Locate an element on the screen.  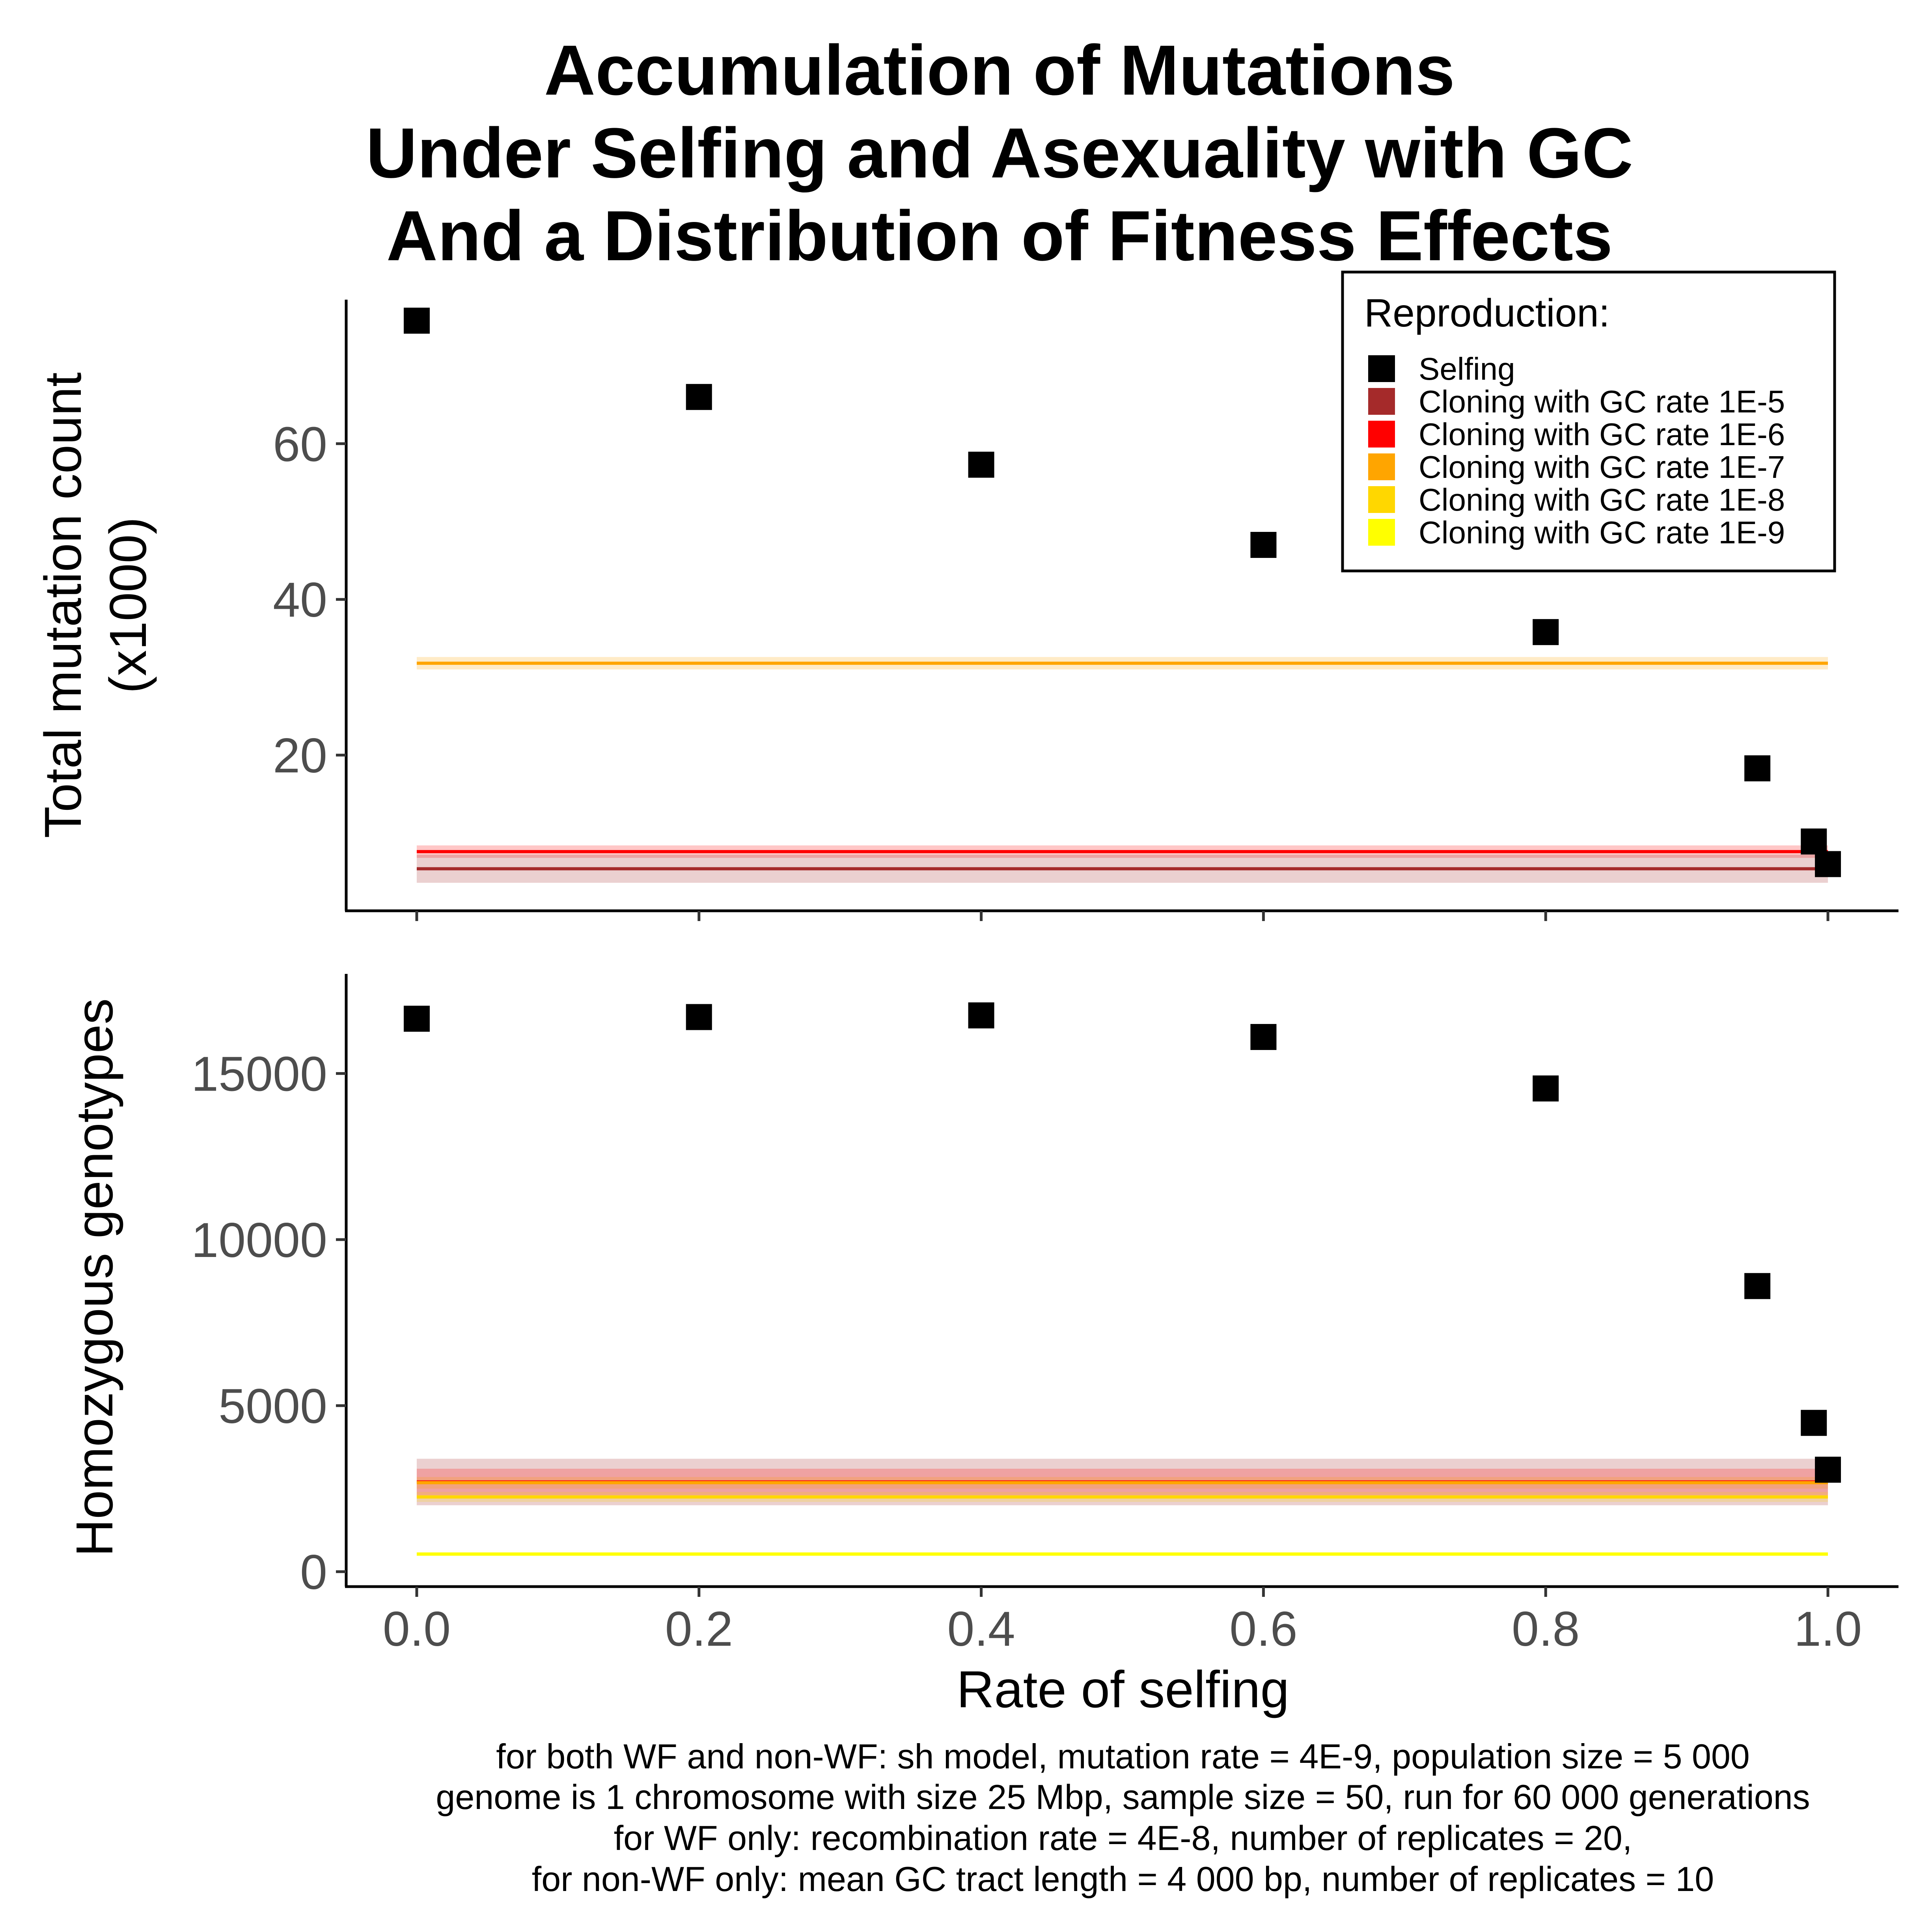
legend-title: Reproduction: is located at coordinates (1487, 313).